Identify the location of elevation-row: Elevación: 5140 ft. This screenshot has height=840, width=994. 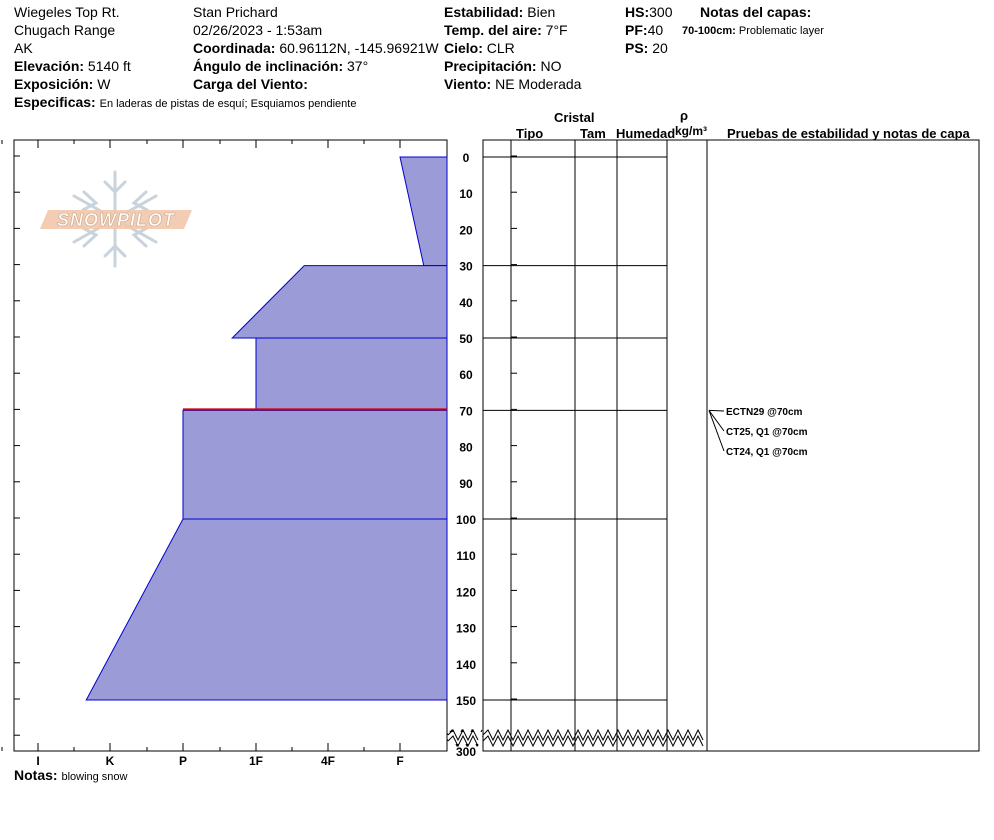
(72, 66).